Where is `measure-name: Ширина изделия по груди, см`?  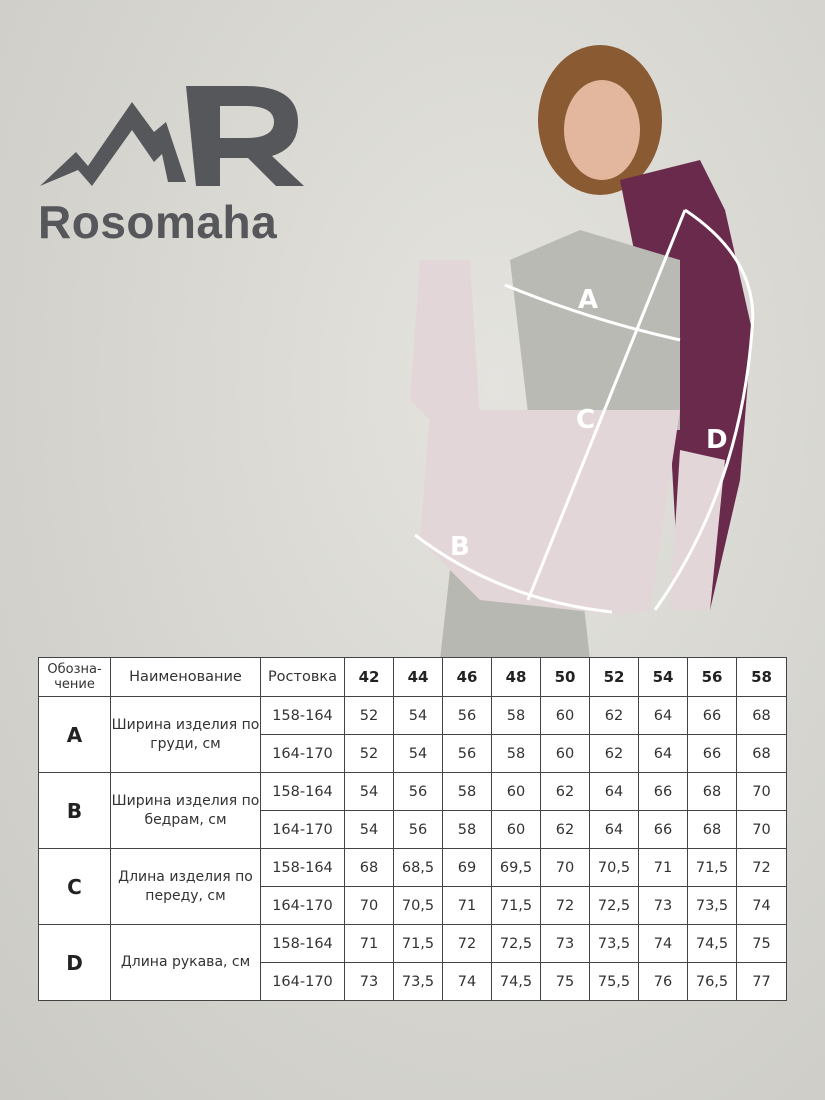 measure-name: Ширина изделия по груди, см is located at coordinates (185, 734).